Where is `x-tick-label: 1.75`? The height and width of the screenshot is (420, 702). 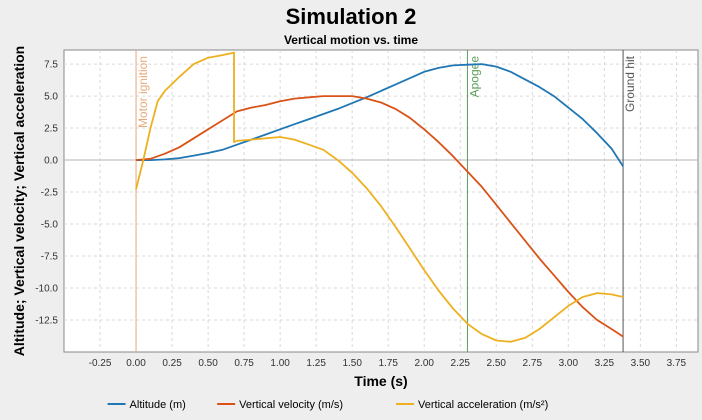 x-tick-label: 1.75 is located at coordinates (388, 363).